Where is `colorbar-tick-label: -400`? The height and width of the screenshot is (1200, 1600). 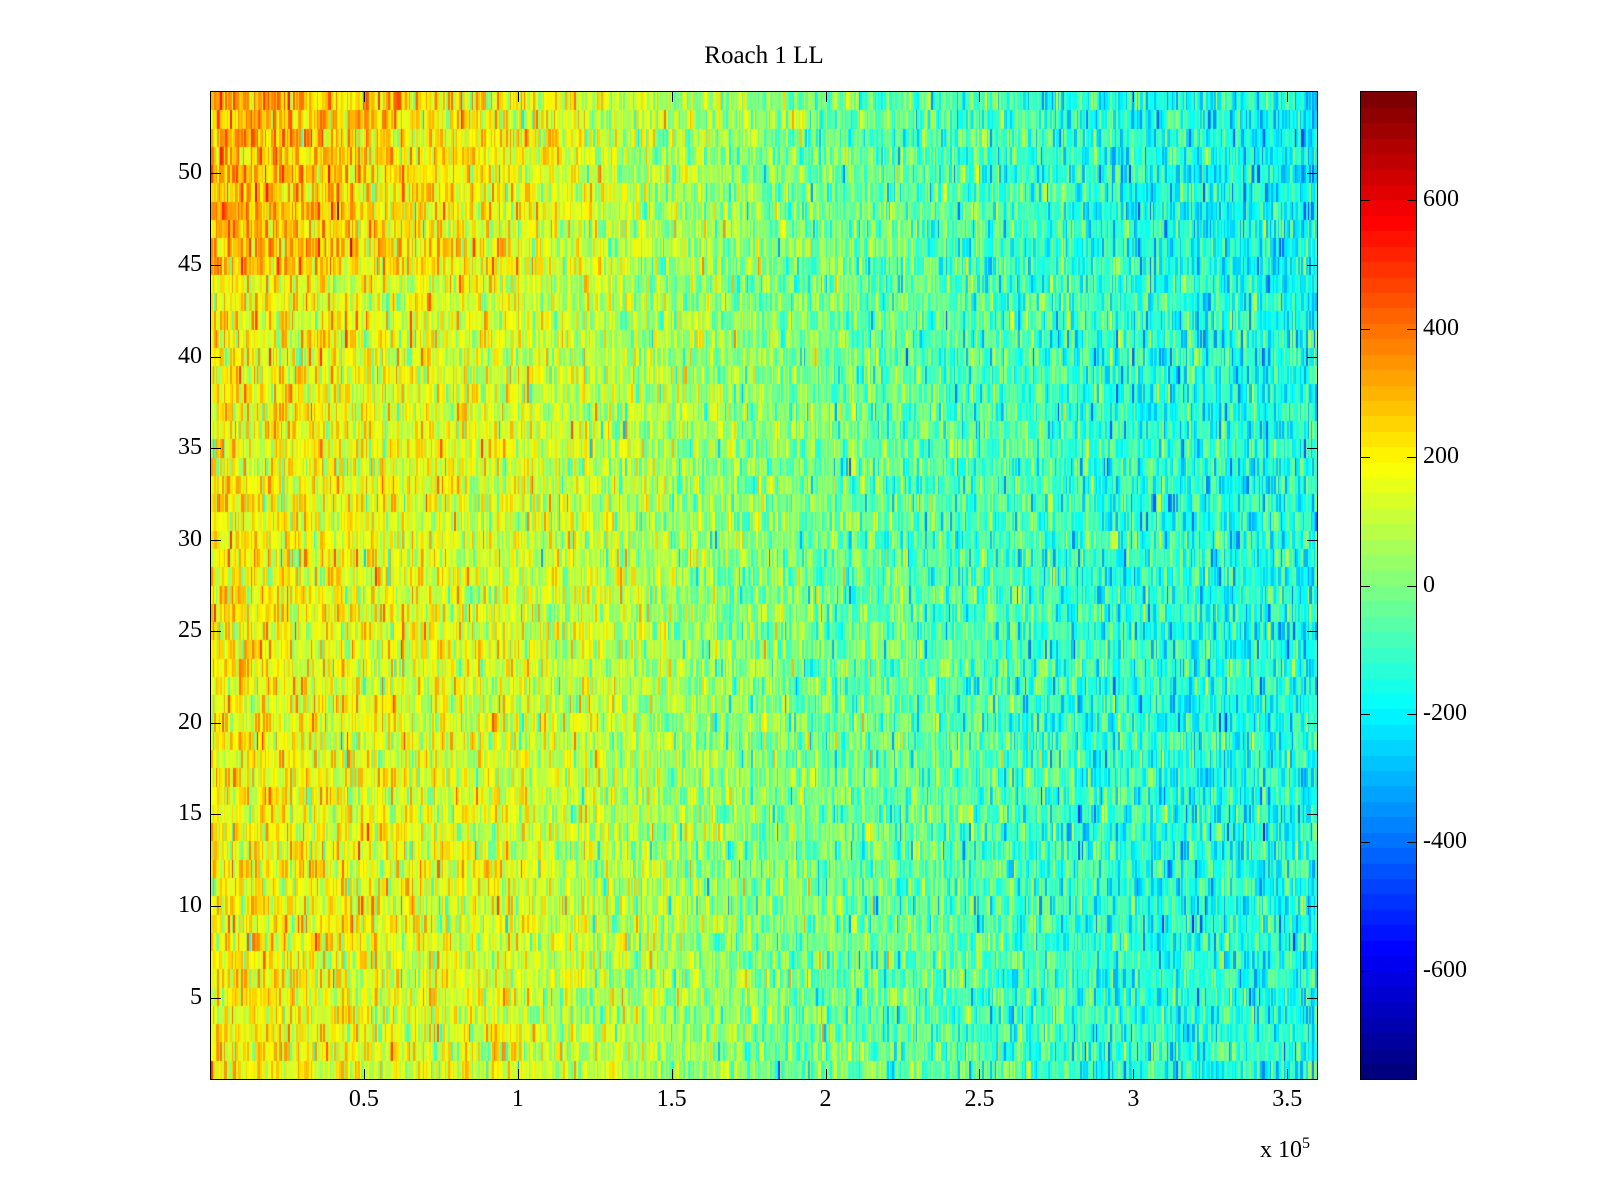 colorbar-tick-label: -400 is located at coordinates (1445, 841).